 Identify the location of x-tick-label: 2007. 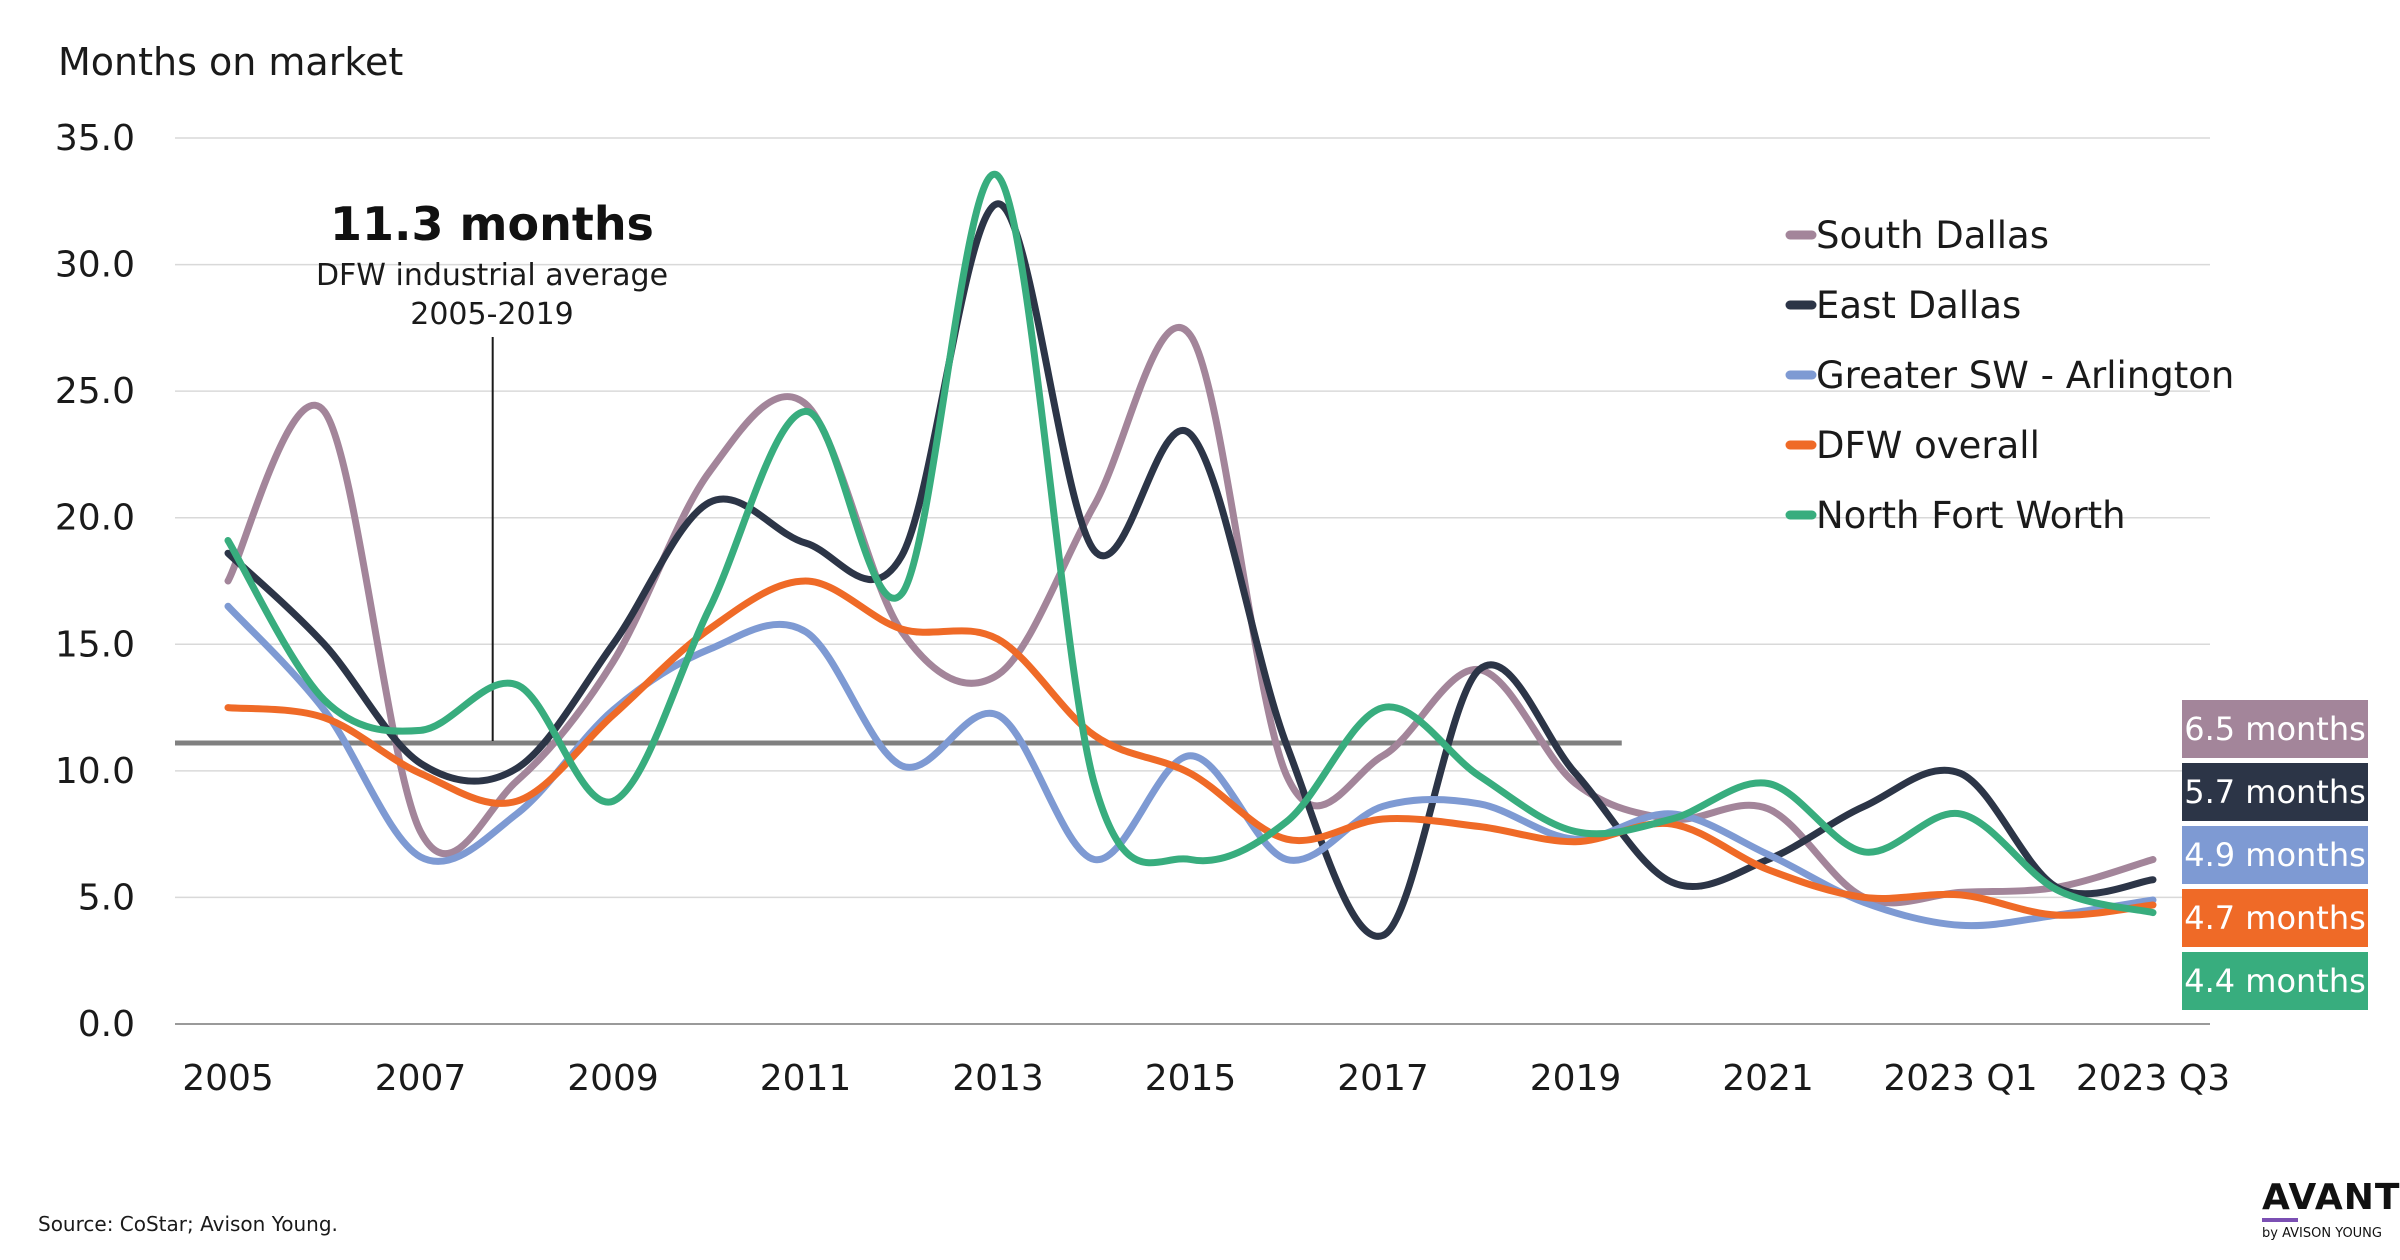
(421, 1078).